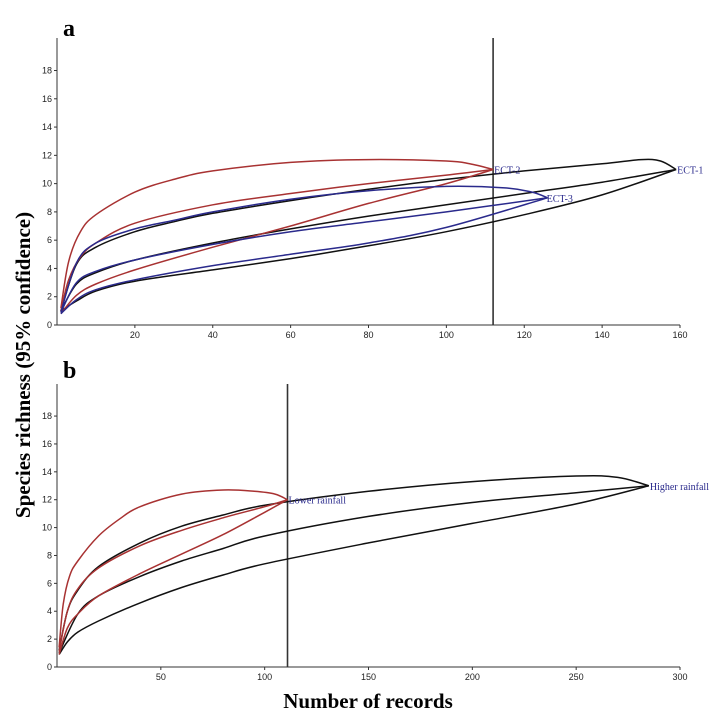 This screenshot has height=726, width=714. What do you see at coordinates (69, 29) in the screenshot?
I see `panel-a-letter: a` at bounding box center [69, 29].